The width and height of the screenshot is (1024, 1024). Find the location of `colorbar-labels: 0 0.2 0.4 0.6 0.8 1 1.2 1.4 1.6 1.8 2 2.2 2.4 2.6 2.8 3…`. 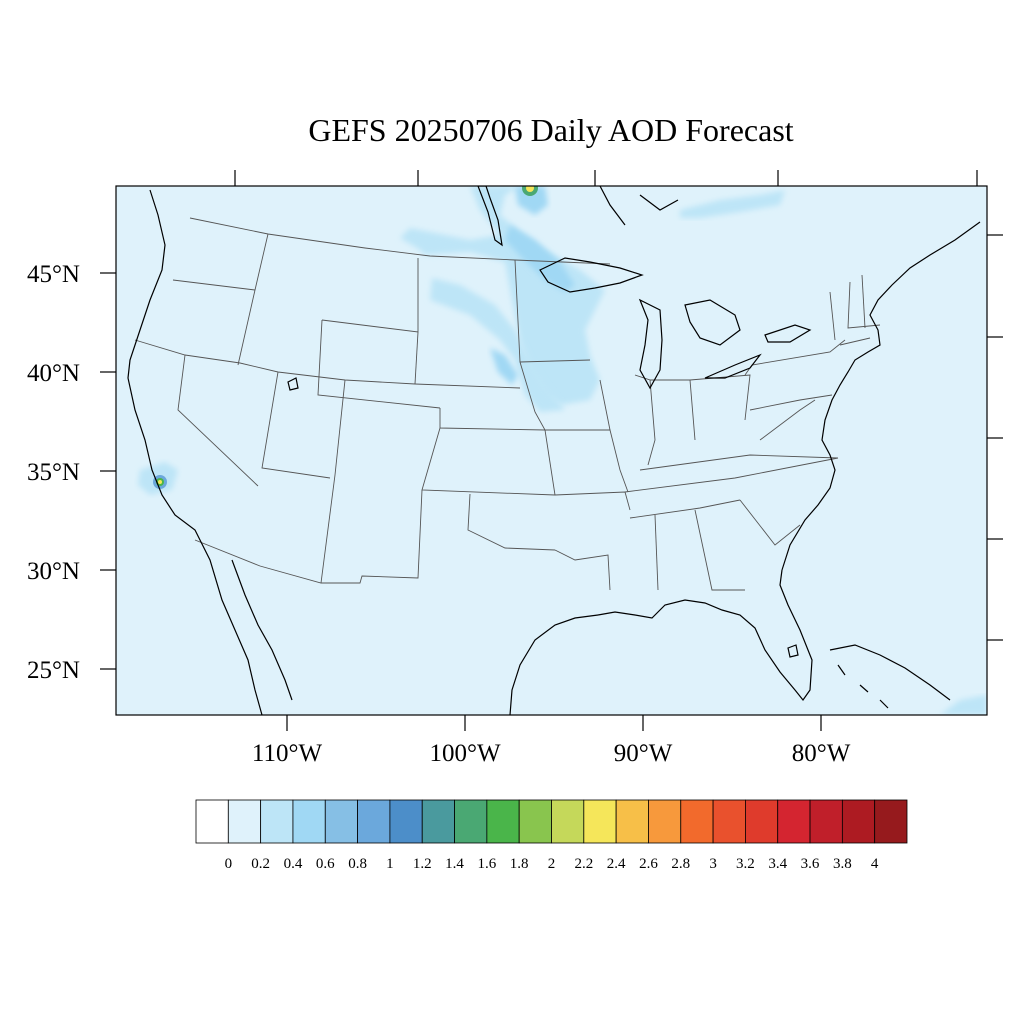

colorbar-labels: 0 0.2 0.4 0.6 0.8 1 1.2 1.4 1.6 1.8 2 2.2 2.4 2.6 2.8 3… is located at coordinates (552, 864).